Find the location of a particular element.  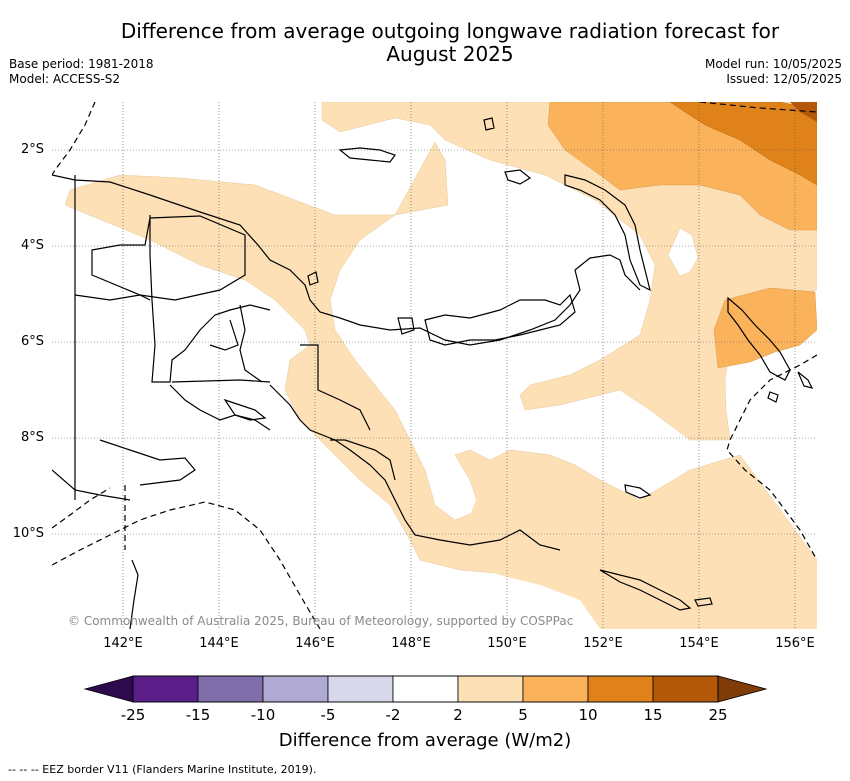

base-period: Base period: 1981-2018 is located at coordinates (81, 64).